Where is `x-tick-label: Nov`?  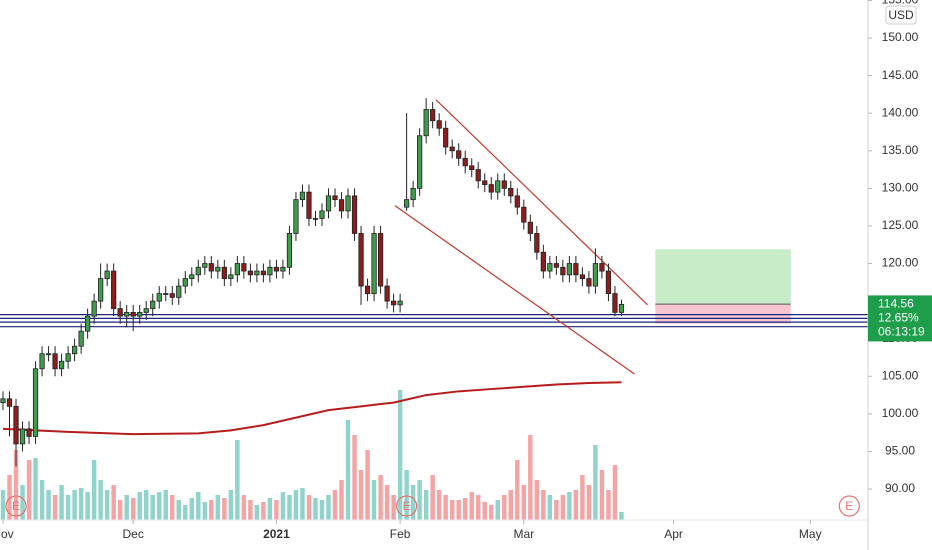 x-tick-label: Nov is located at coordinates (7, 534).